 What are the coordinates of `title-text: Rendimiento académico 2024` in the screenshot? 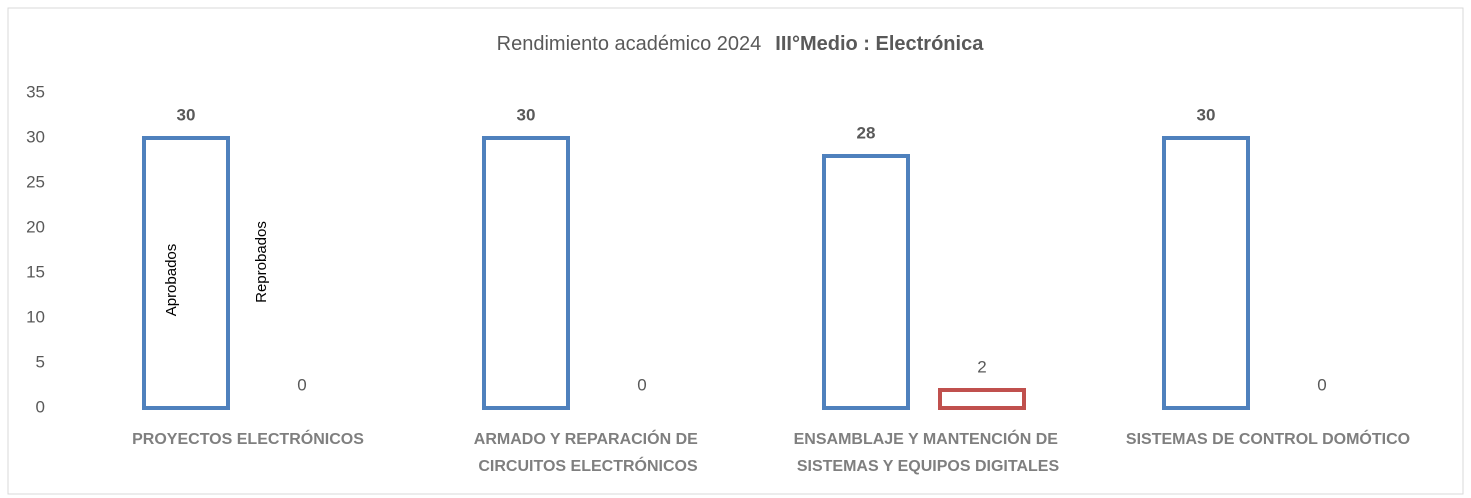 It's located at (629, 44).